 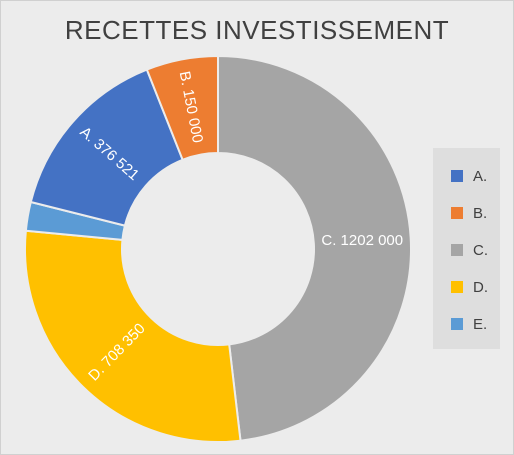 What do you see at coordinates (469, 250) in the screenshot?
I see `legend-item-c: C.` at bounding box center [469, 250].